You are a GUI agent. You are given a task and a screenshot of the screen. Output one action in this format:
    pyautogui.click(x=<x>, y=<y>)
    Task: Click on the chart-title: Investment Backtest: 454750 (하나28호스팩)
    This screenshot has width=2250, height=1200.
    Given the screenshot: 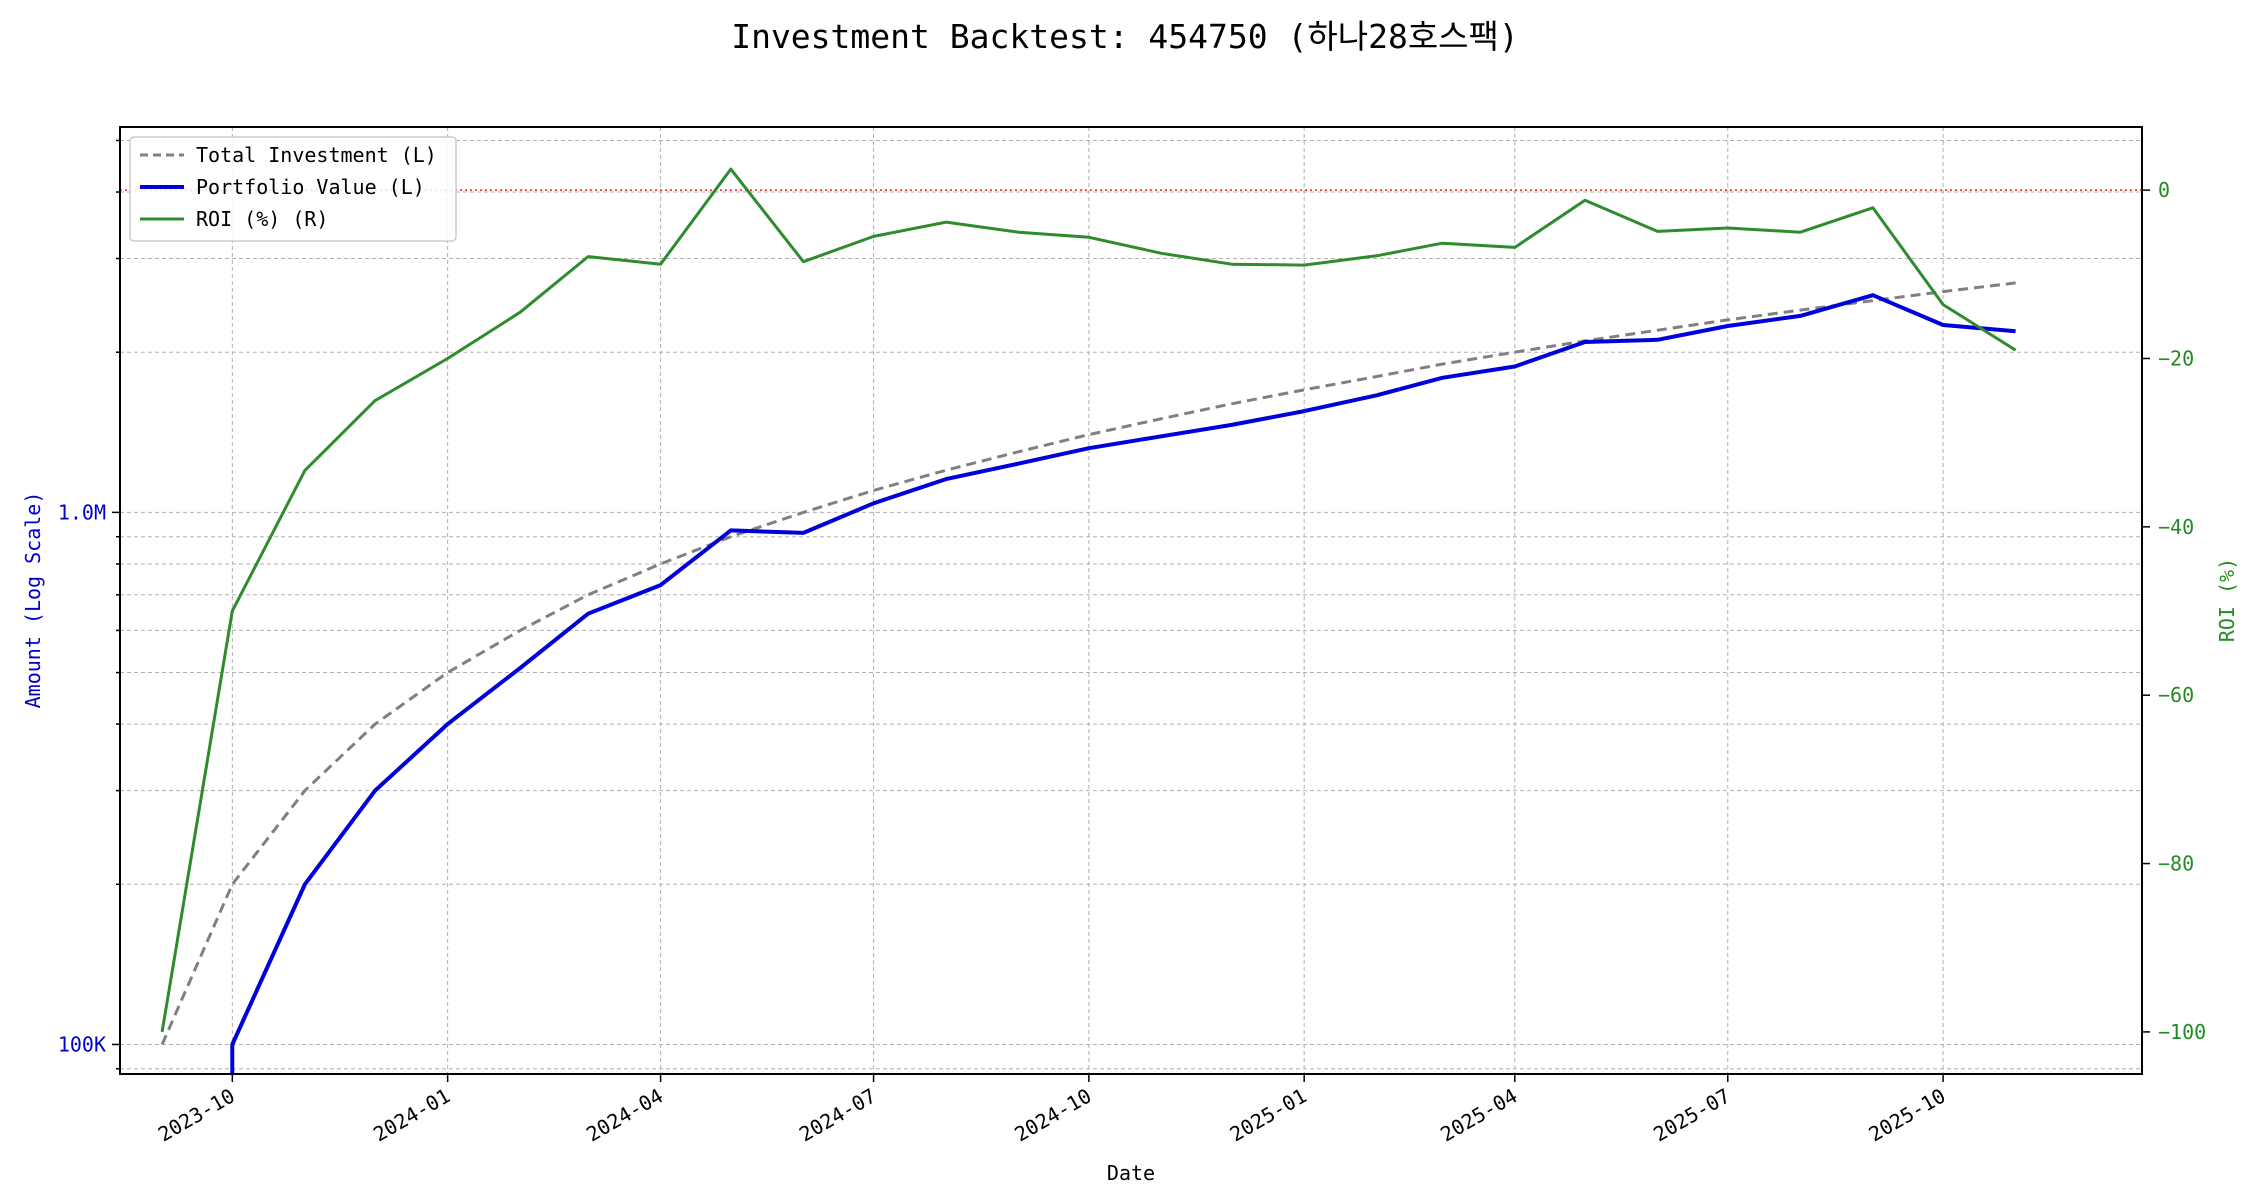 What is the action you would take?
    pyautogui.click(x=1125, y=36)
    